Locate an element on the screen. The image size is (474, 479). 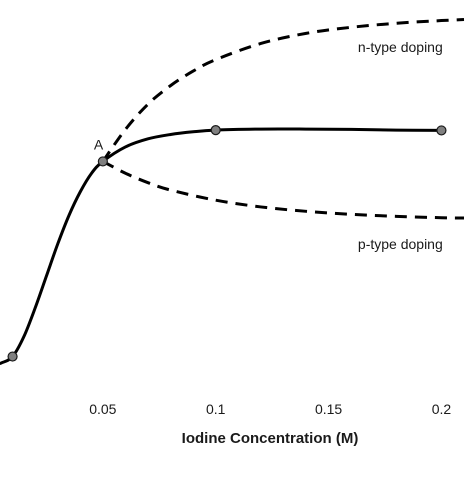
x-tick-label-1: 0.1 is located at coordinates (216, 409).